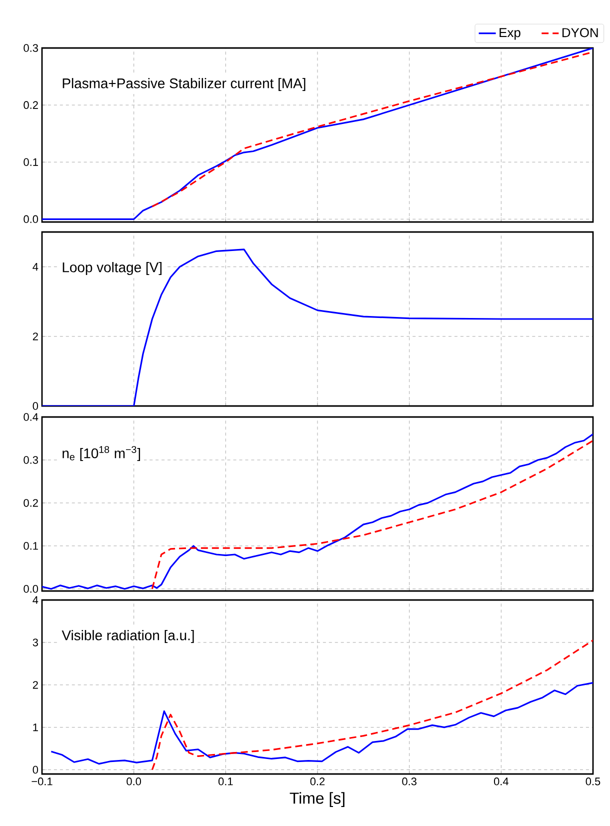  What do you see at coordinates (101, 454) in the screenshot?
I see `annotation: n$_{e}$ [10$^{18}$ m$^{−3}$]` at bounding box center [101, 454].